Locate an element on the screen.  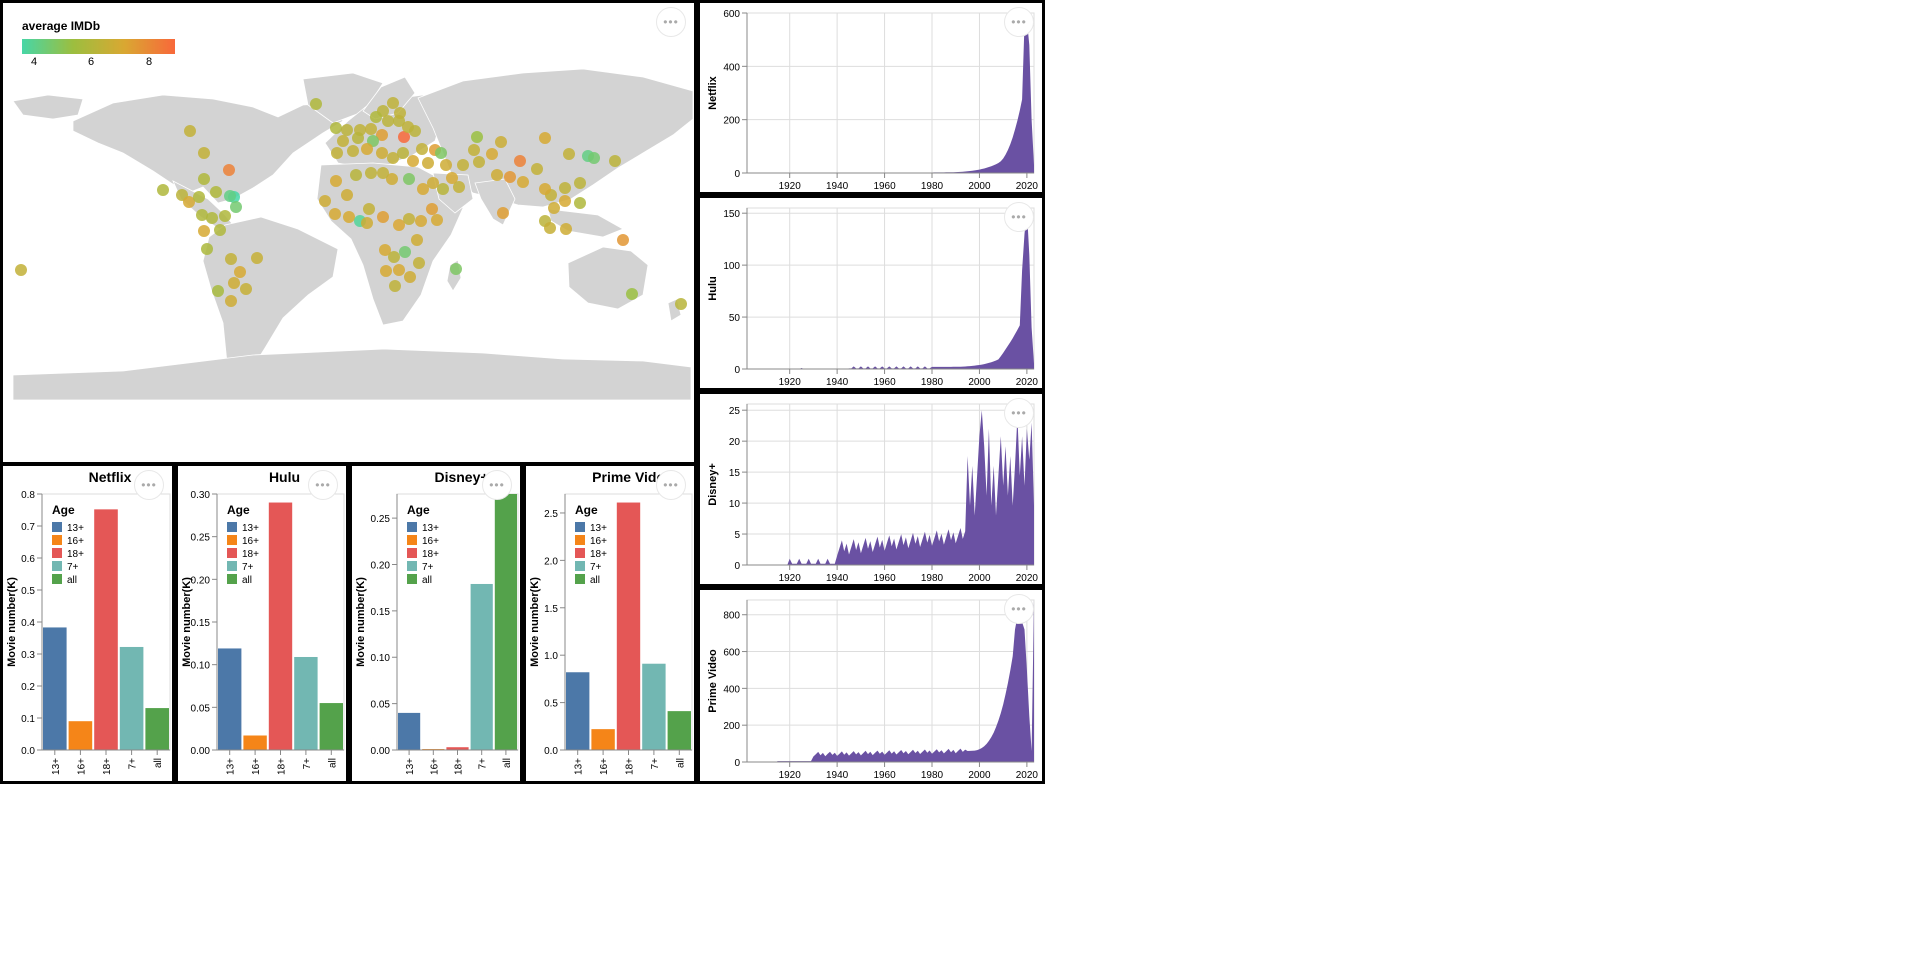
y-tick-label: 0.3 is located at coordinates (28, 655).